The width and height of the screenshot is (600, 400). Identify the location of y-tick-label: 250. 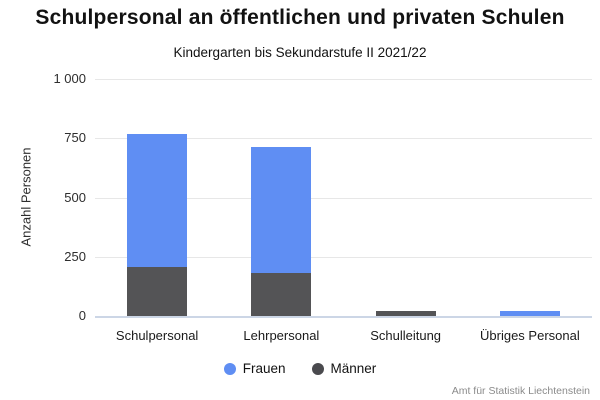
(75, 256).